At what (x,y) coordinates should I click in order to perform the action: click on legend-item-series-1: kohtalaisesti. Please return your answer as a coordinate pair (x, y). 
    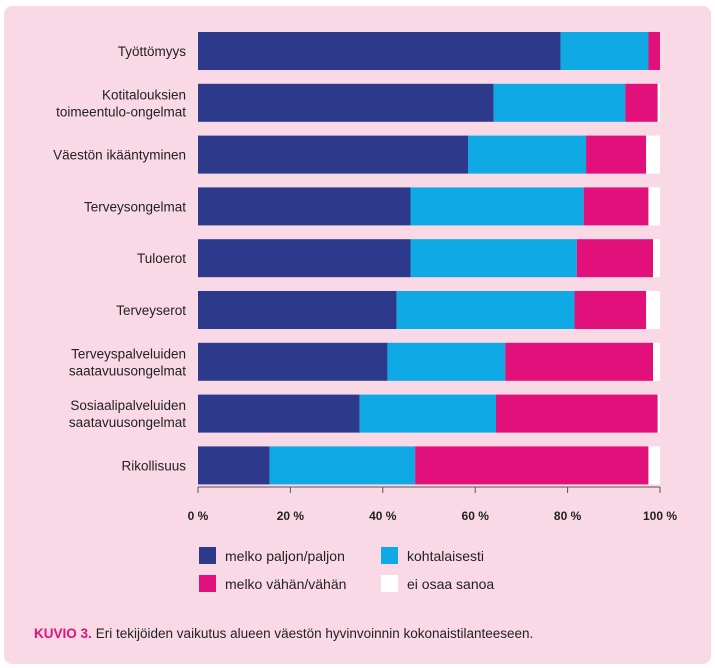
    Looking at the image, I should click on (432, 555).